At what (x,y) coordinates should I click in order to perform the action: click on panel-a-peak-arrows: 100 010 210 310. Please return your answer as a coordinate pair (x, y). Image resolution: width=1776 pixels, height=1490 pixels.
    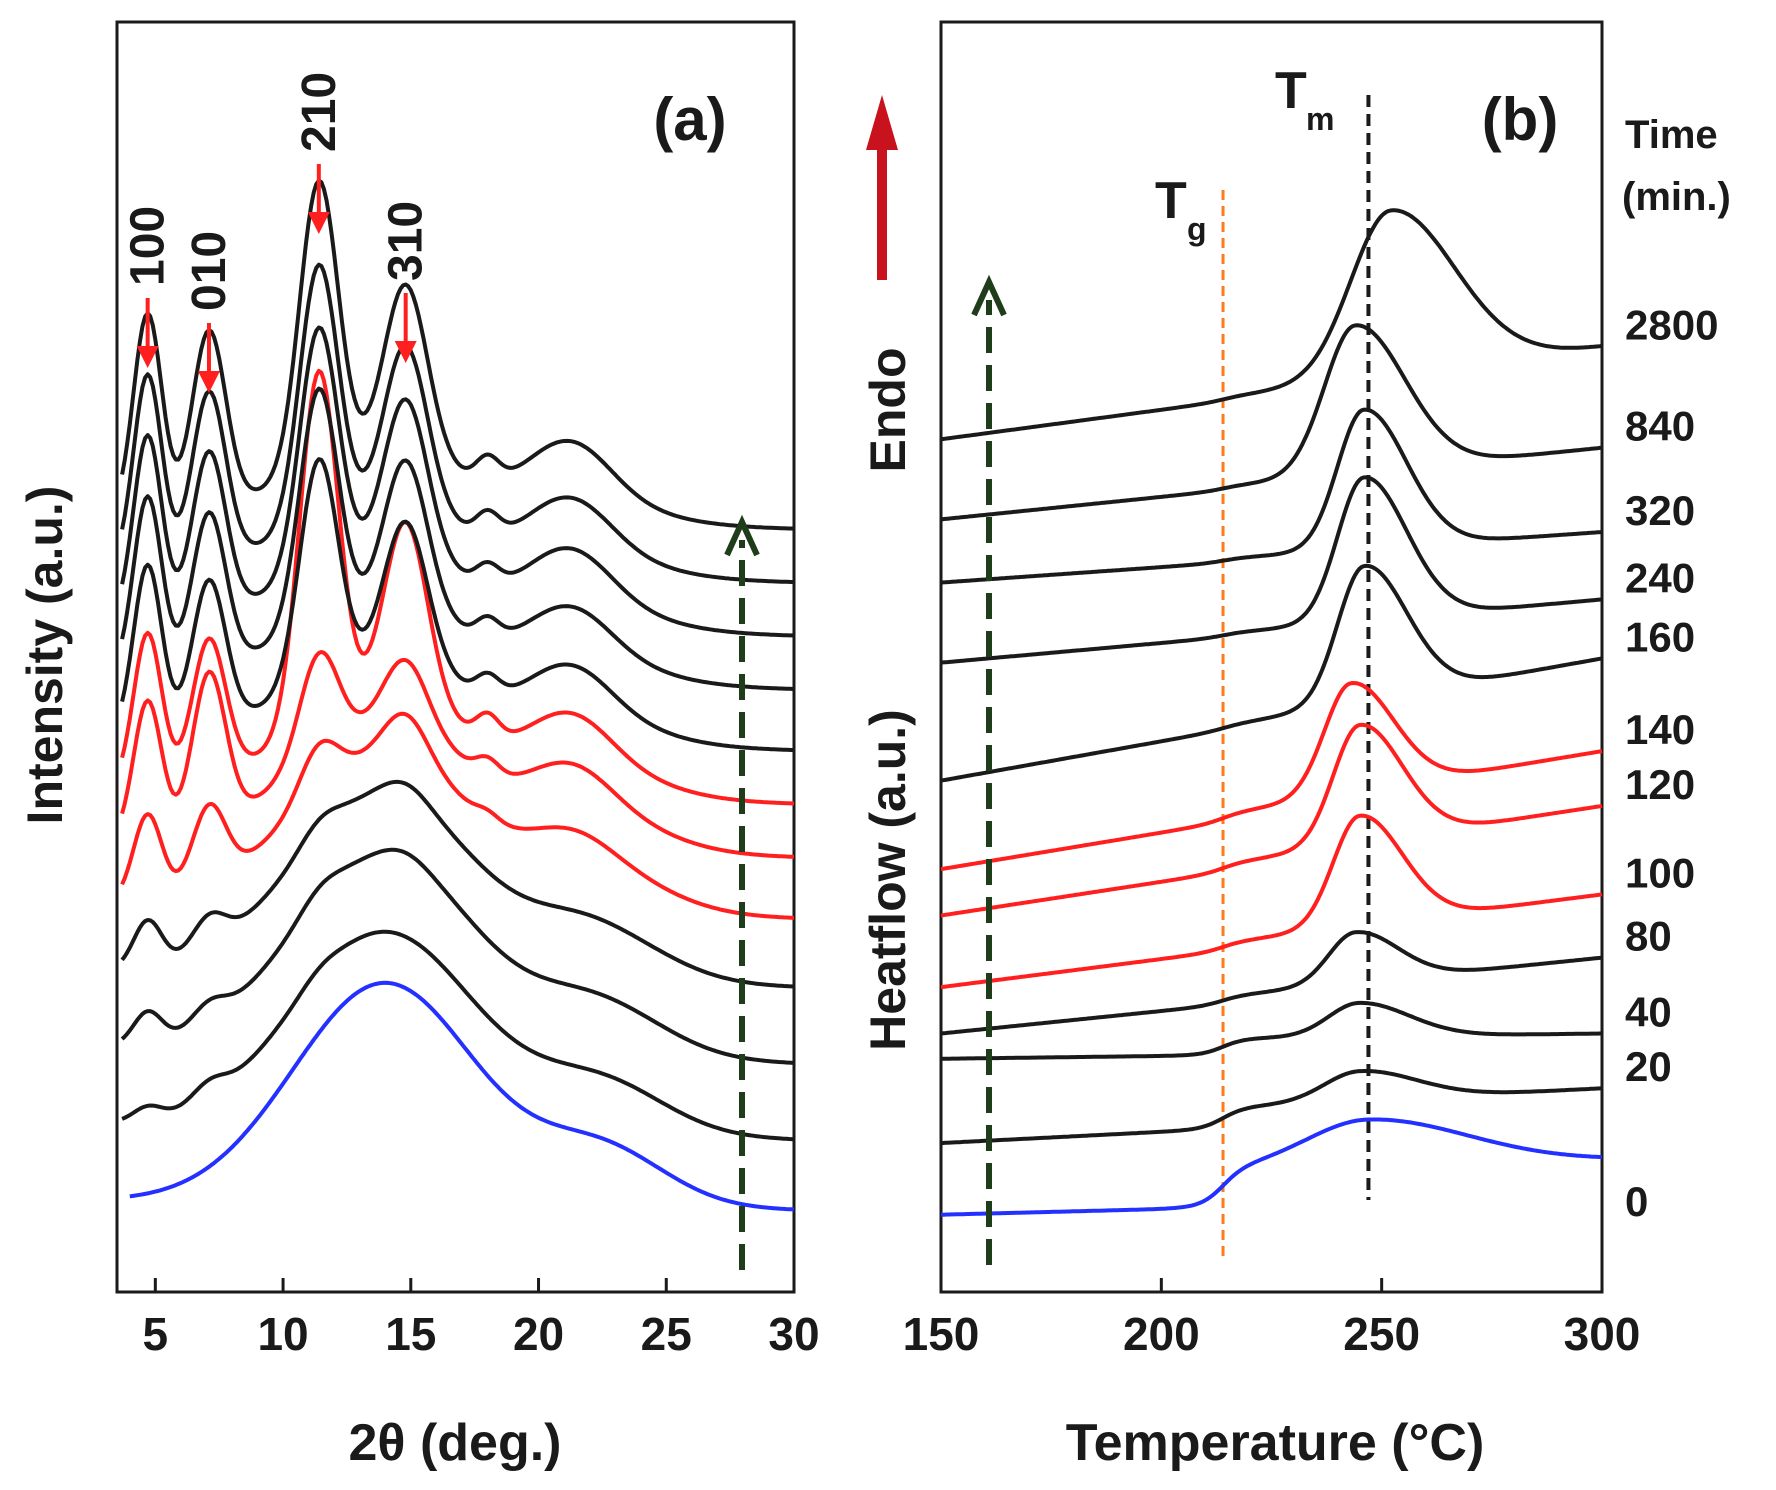
    Looking at the image, I should click on (277, 232).